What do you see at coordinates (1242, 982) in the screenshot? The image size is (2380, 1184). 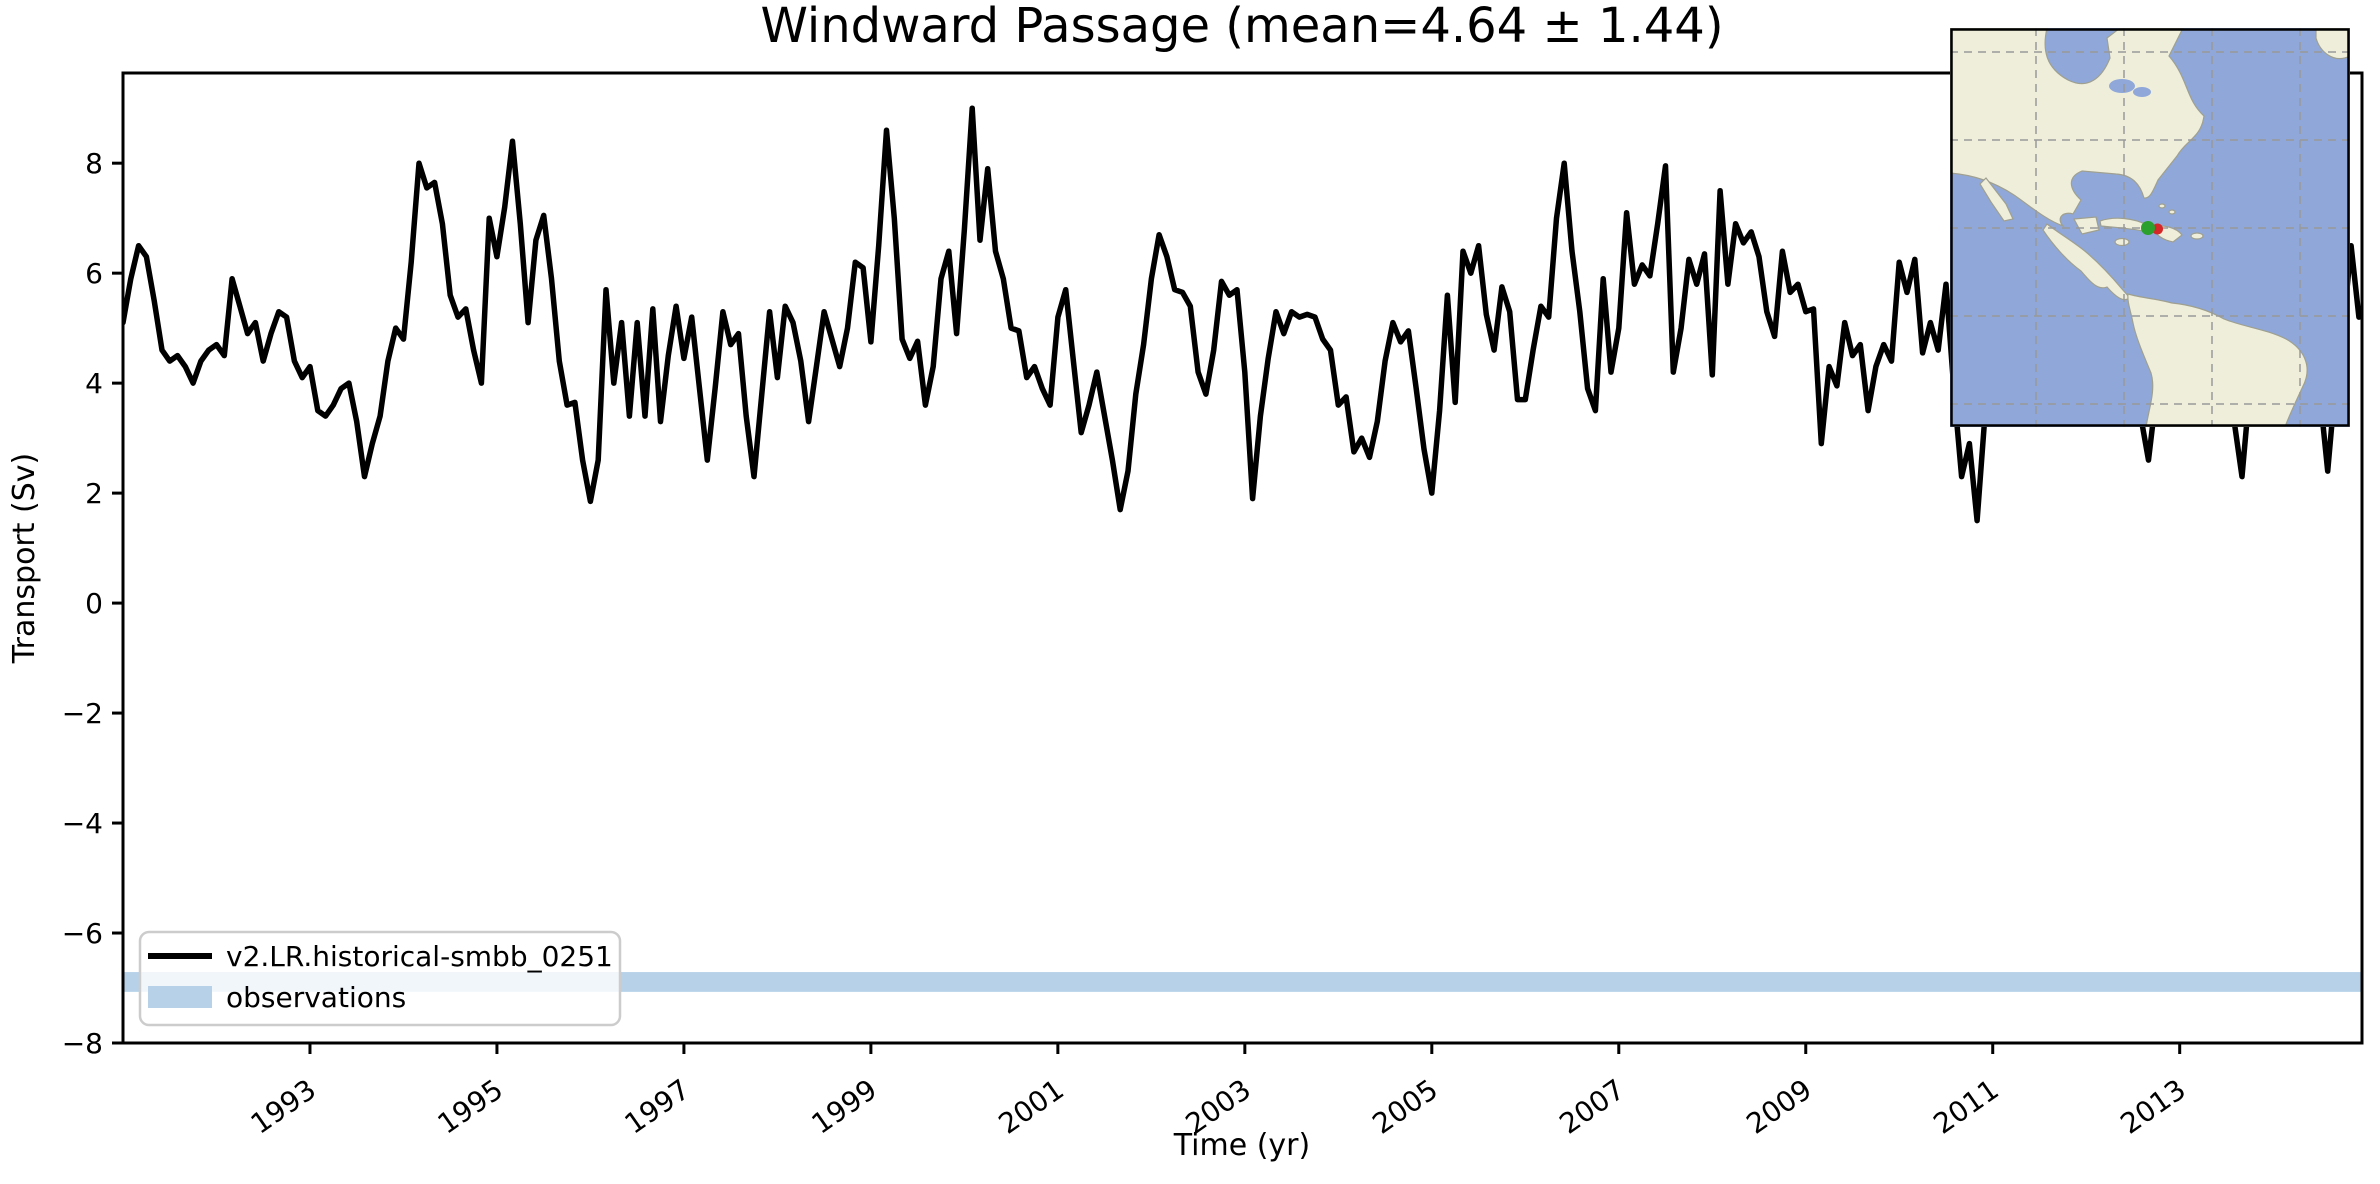 I see `observations-band` at bounding box center [1242, 982].